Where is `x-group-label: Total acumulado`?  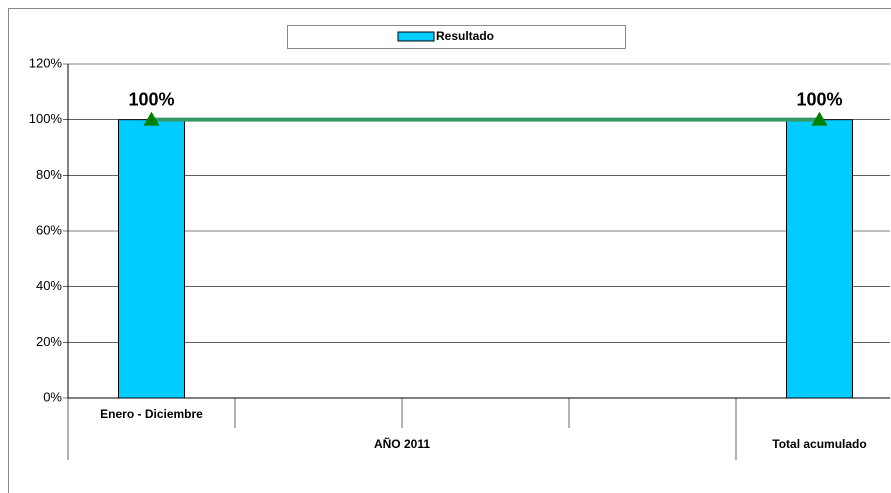
x-group-label: Total acumulado is located at coordinates (819, 444).